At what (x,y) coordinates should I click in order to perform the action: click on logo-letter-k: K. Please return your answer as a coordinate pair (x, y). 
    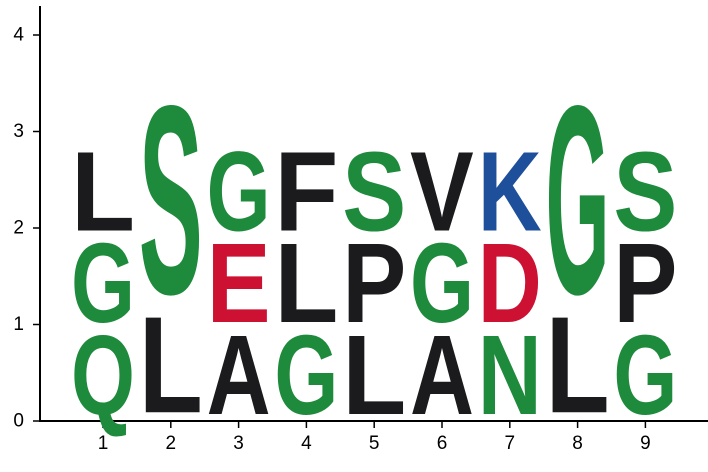
    Looking at the image, I should click on (510, 191).